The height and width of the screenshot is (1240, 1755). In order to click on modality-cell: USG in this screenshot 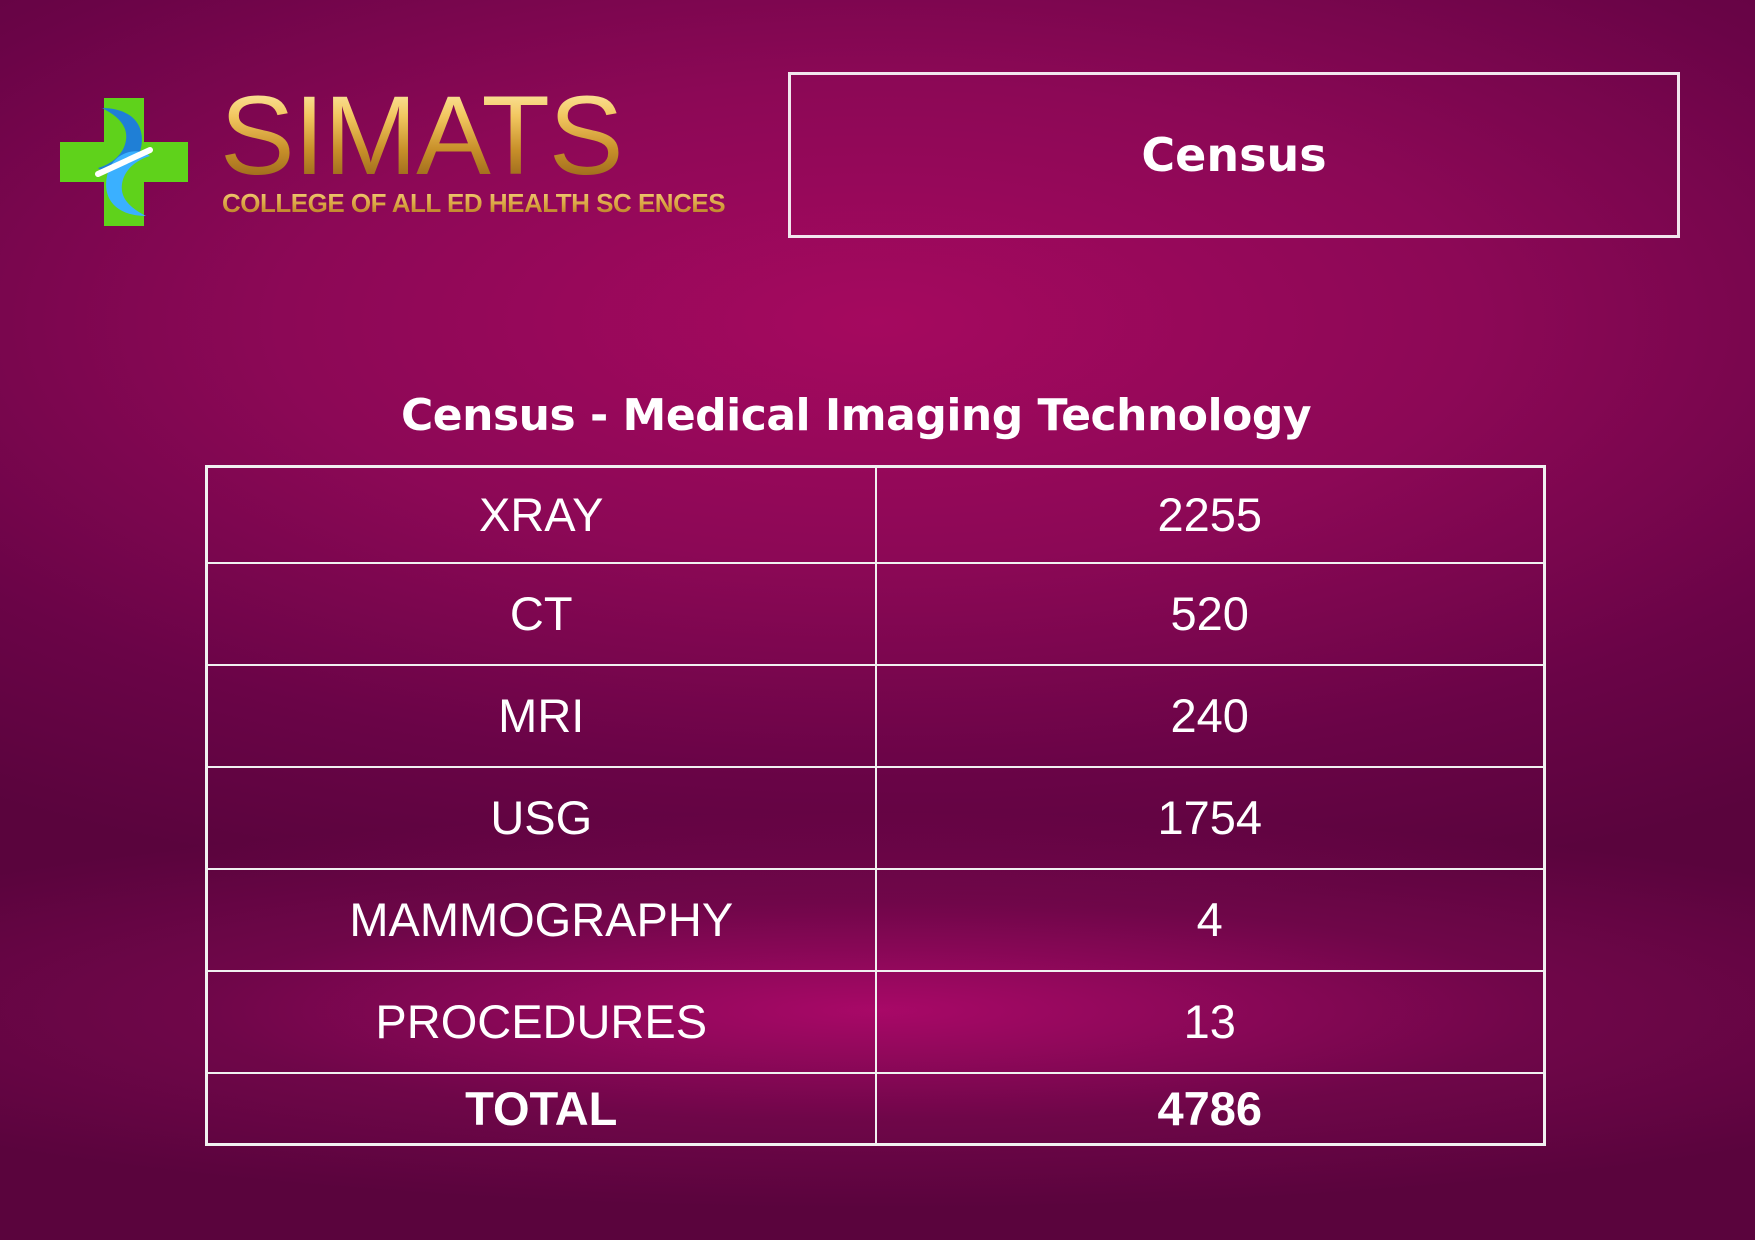, I will do `click(541, 817)`.